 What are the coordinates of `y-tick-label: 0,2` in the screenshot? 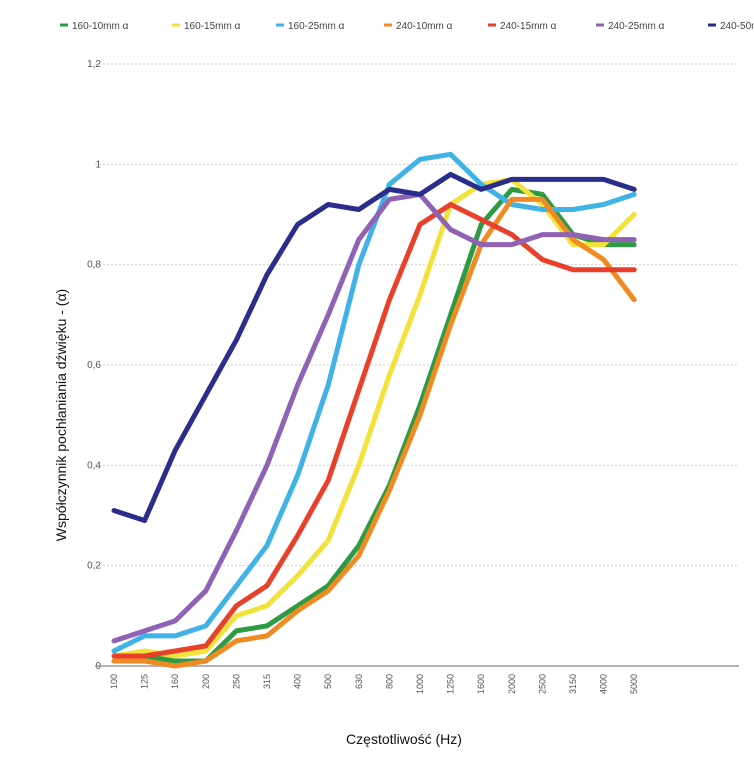 It's located at (94, 566).